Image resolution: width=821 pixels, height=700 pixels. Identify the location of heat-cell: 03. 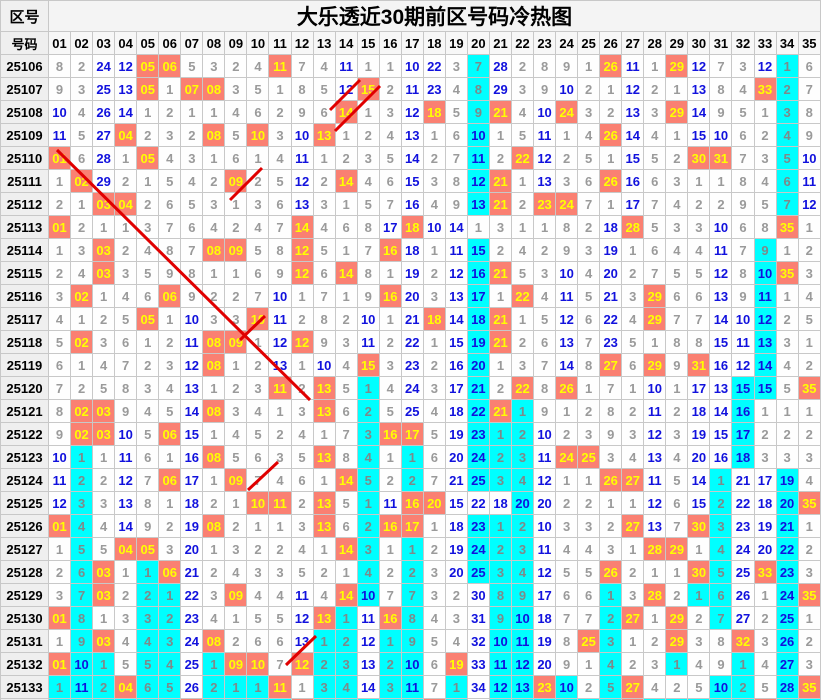
(104, 595).